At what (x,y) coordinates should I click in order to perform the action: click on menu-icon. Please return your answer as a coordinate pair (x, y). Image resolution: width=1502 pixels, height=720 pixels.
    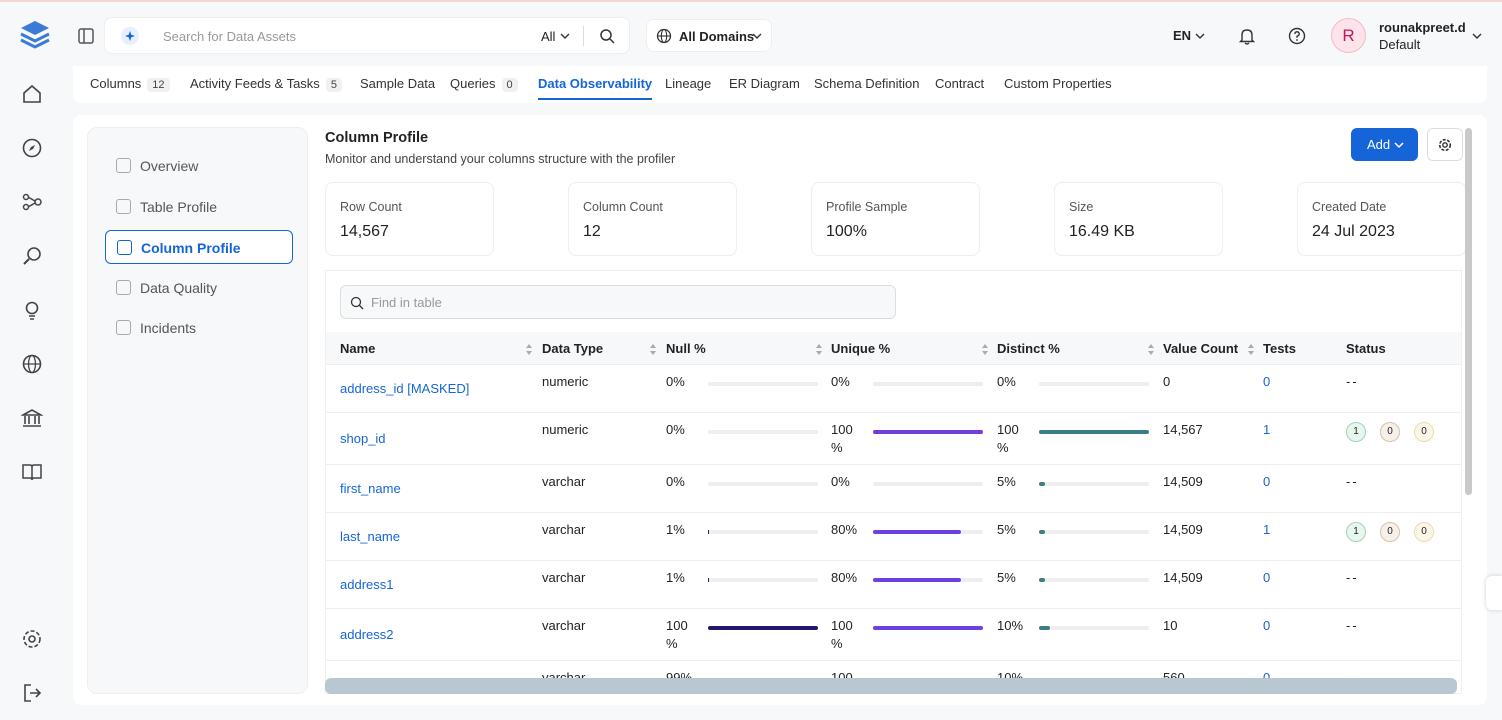
    Looking at the image, I should click on (123, 287).